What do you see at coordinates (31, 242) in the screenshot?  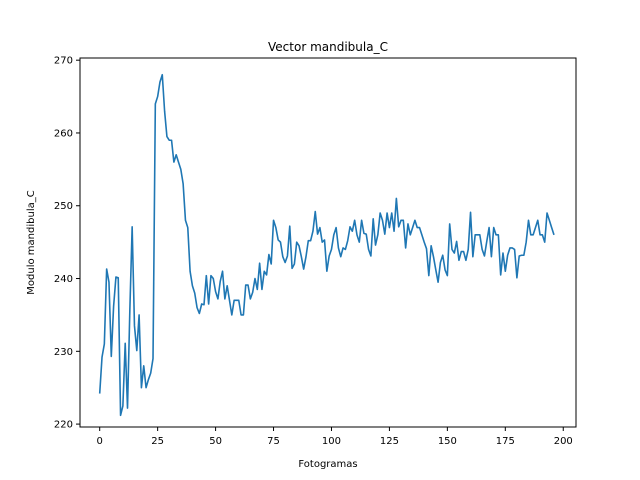 I see `y-axis-label: Modulo mandibula_C` at bounding box center [31, 242].